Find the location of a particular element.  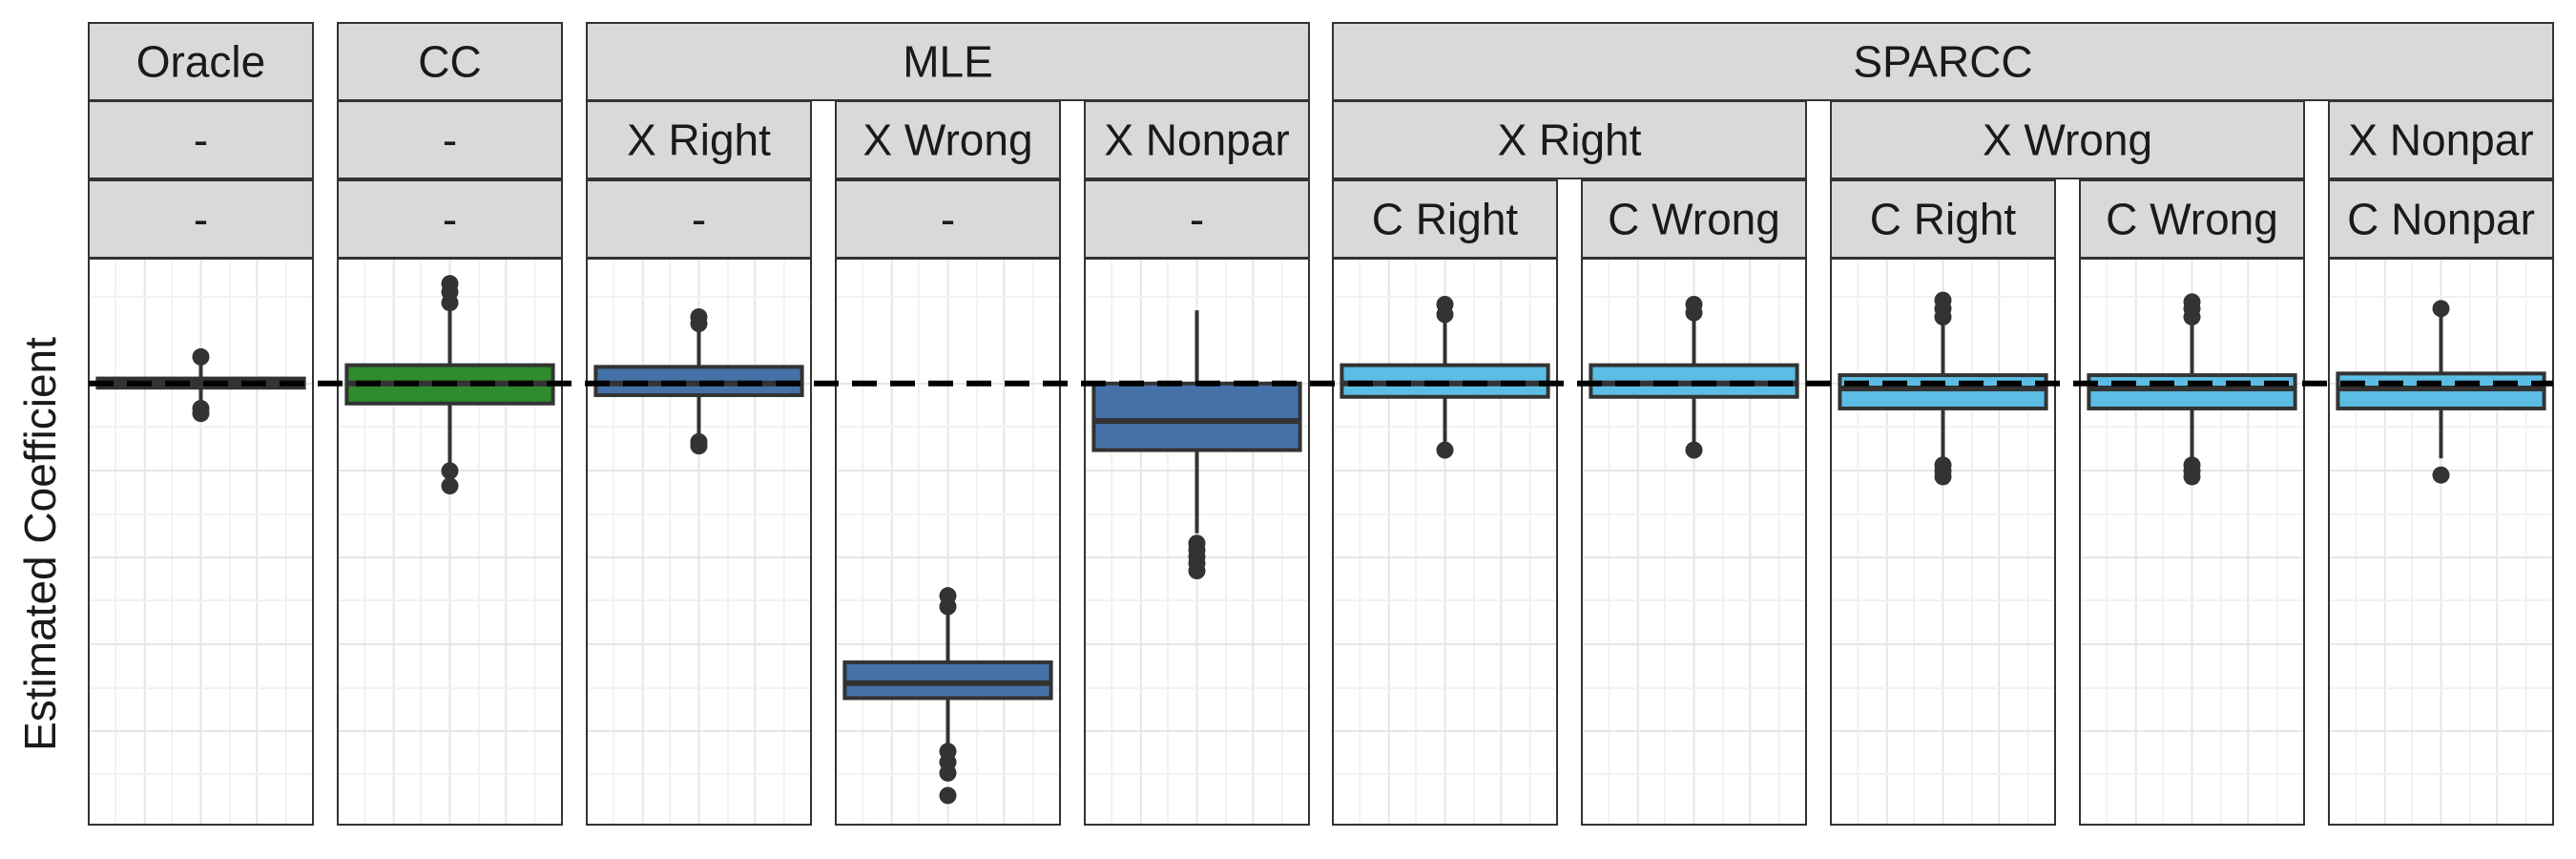

strip-top-label: MLE is located at coordinates (948, 62).